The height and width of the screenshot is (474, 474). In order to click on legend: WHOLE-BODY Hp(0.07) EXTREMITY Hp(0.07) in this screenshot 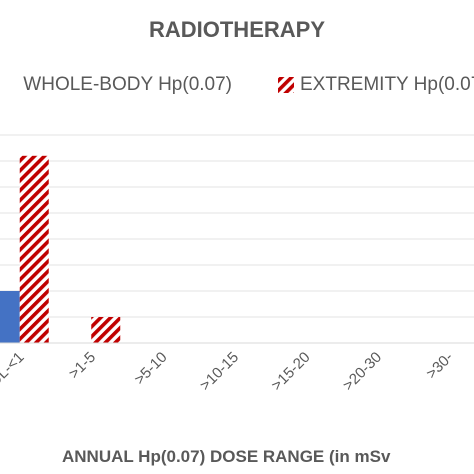, I will do `click(248, 84)`.